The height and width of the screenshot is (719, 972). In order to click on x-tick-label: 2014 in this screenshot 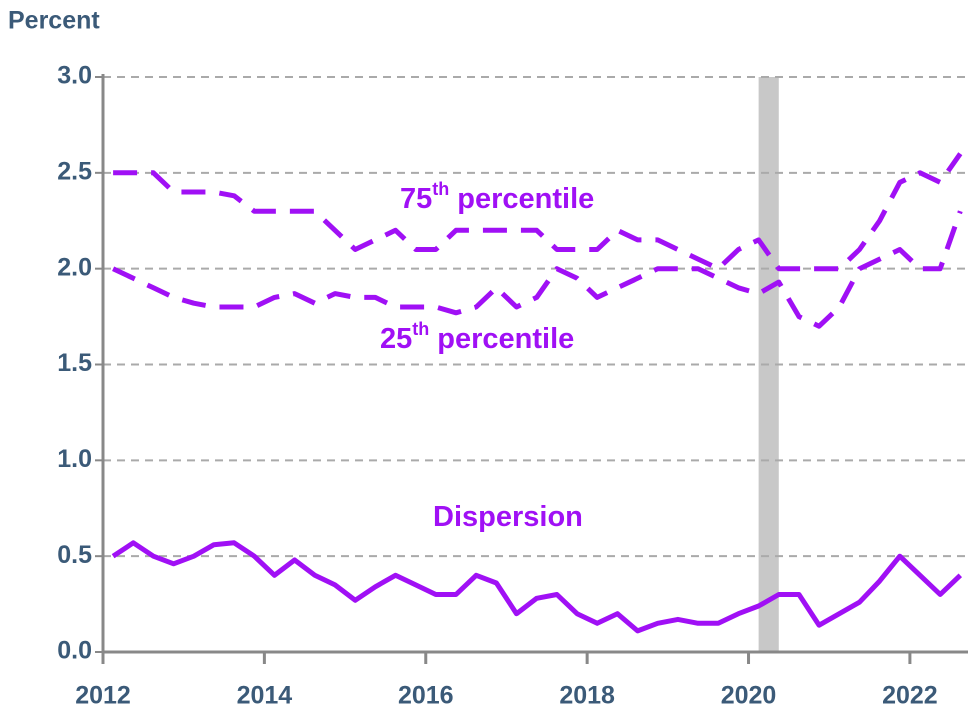, I will do `click(265, 696)`.